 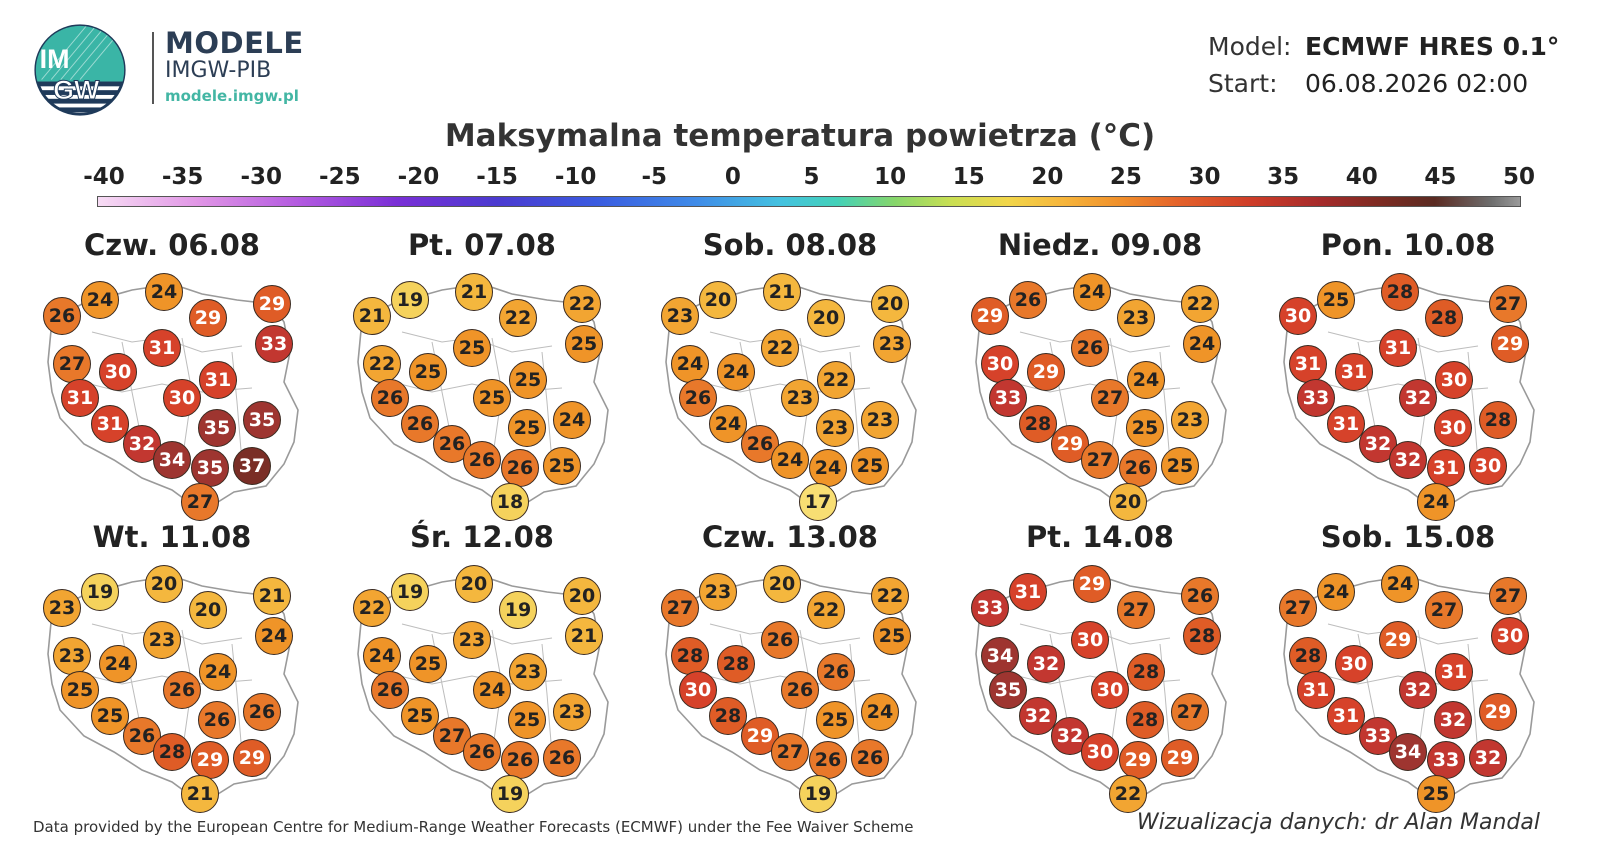 What do you see at coordinates (1047, 177) in the screenshot?
I see `colorbar-tick-label: 20` at bounding box center [1047, 177].